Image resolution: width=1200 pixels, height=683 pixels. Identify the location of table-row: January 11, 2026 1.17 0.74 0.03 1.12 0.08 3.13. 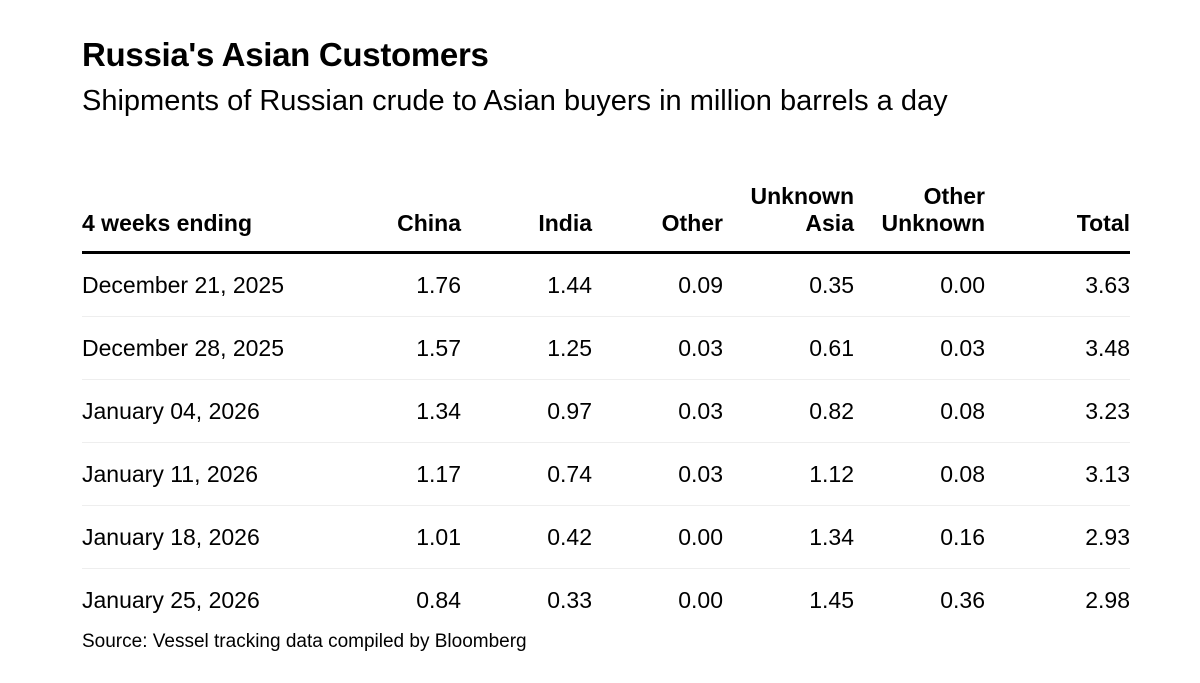
(606, 474).